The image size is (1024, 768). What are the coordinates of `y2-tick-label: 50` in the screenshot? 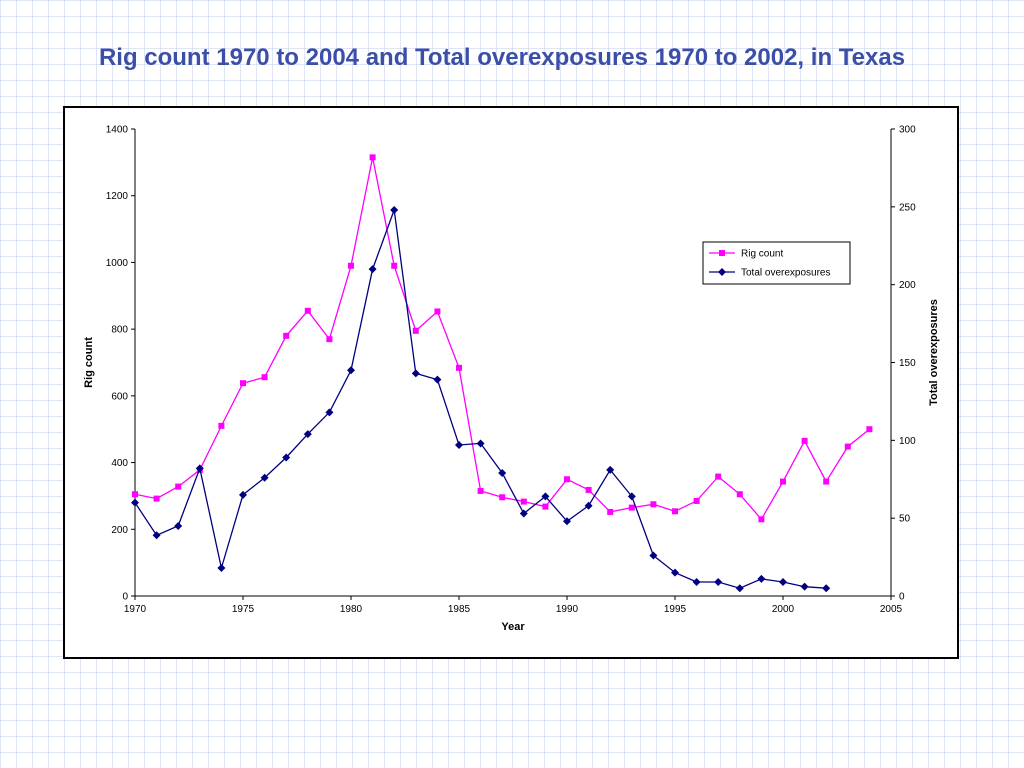 It's located at (905, 519).